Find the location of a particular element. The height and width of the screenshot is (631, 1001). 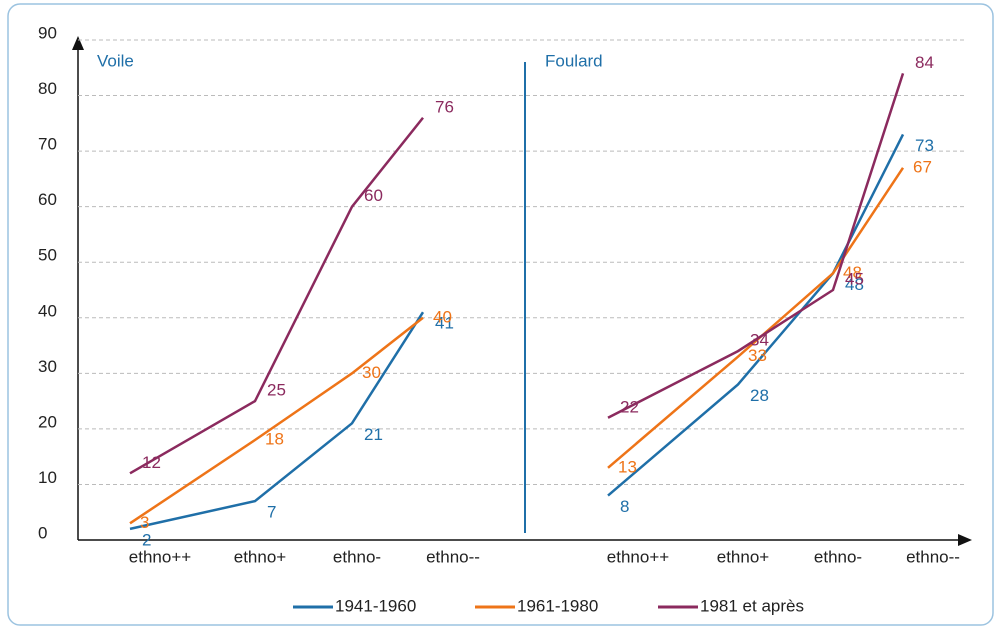

data-label: 13 is located at coordinates (627, 466).